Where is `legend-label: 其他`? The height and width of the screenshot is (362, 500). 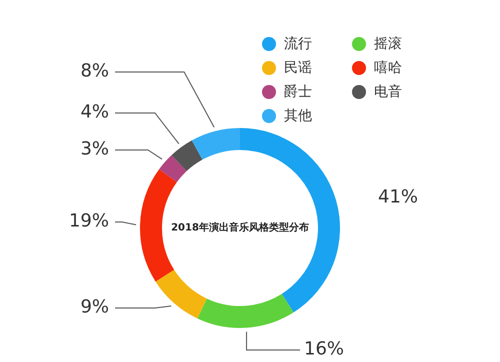 legend-label: 其他 is located at coordinates (298, 116).